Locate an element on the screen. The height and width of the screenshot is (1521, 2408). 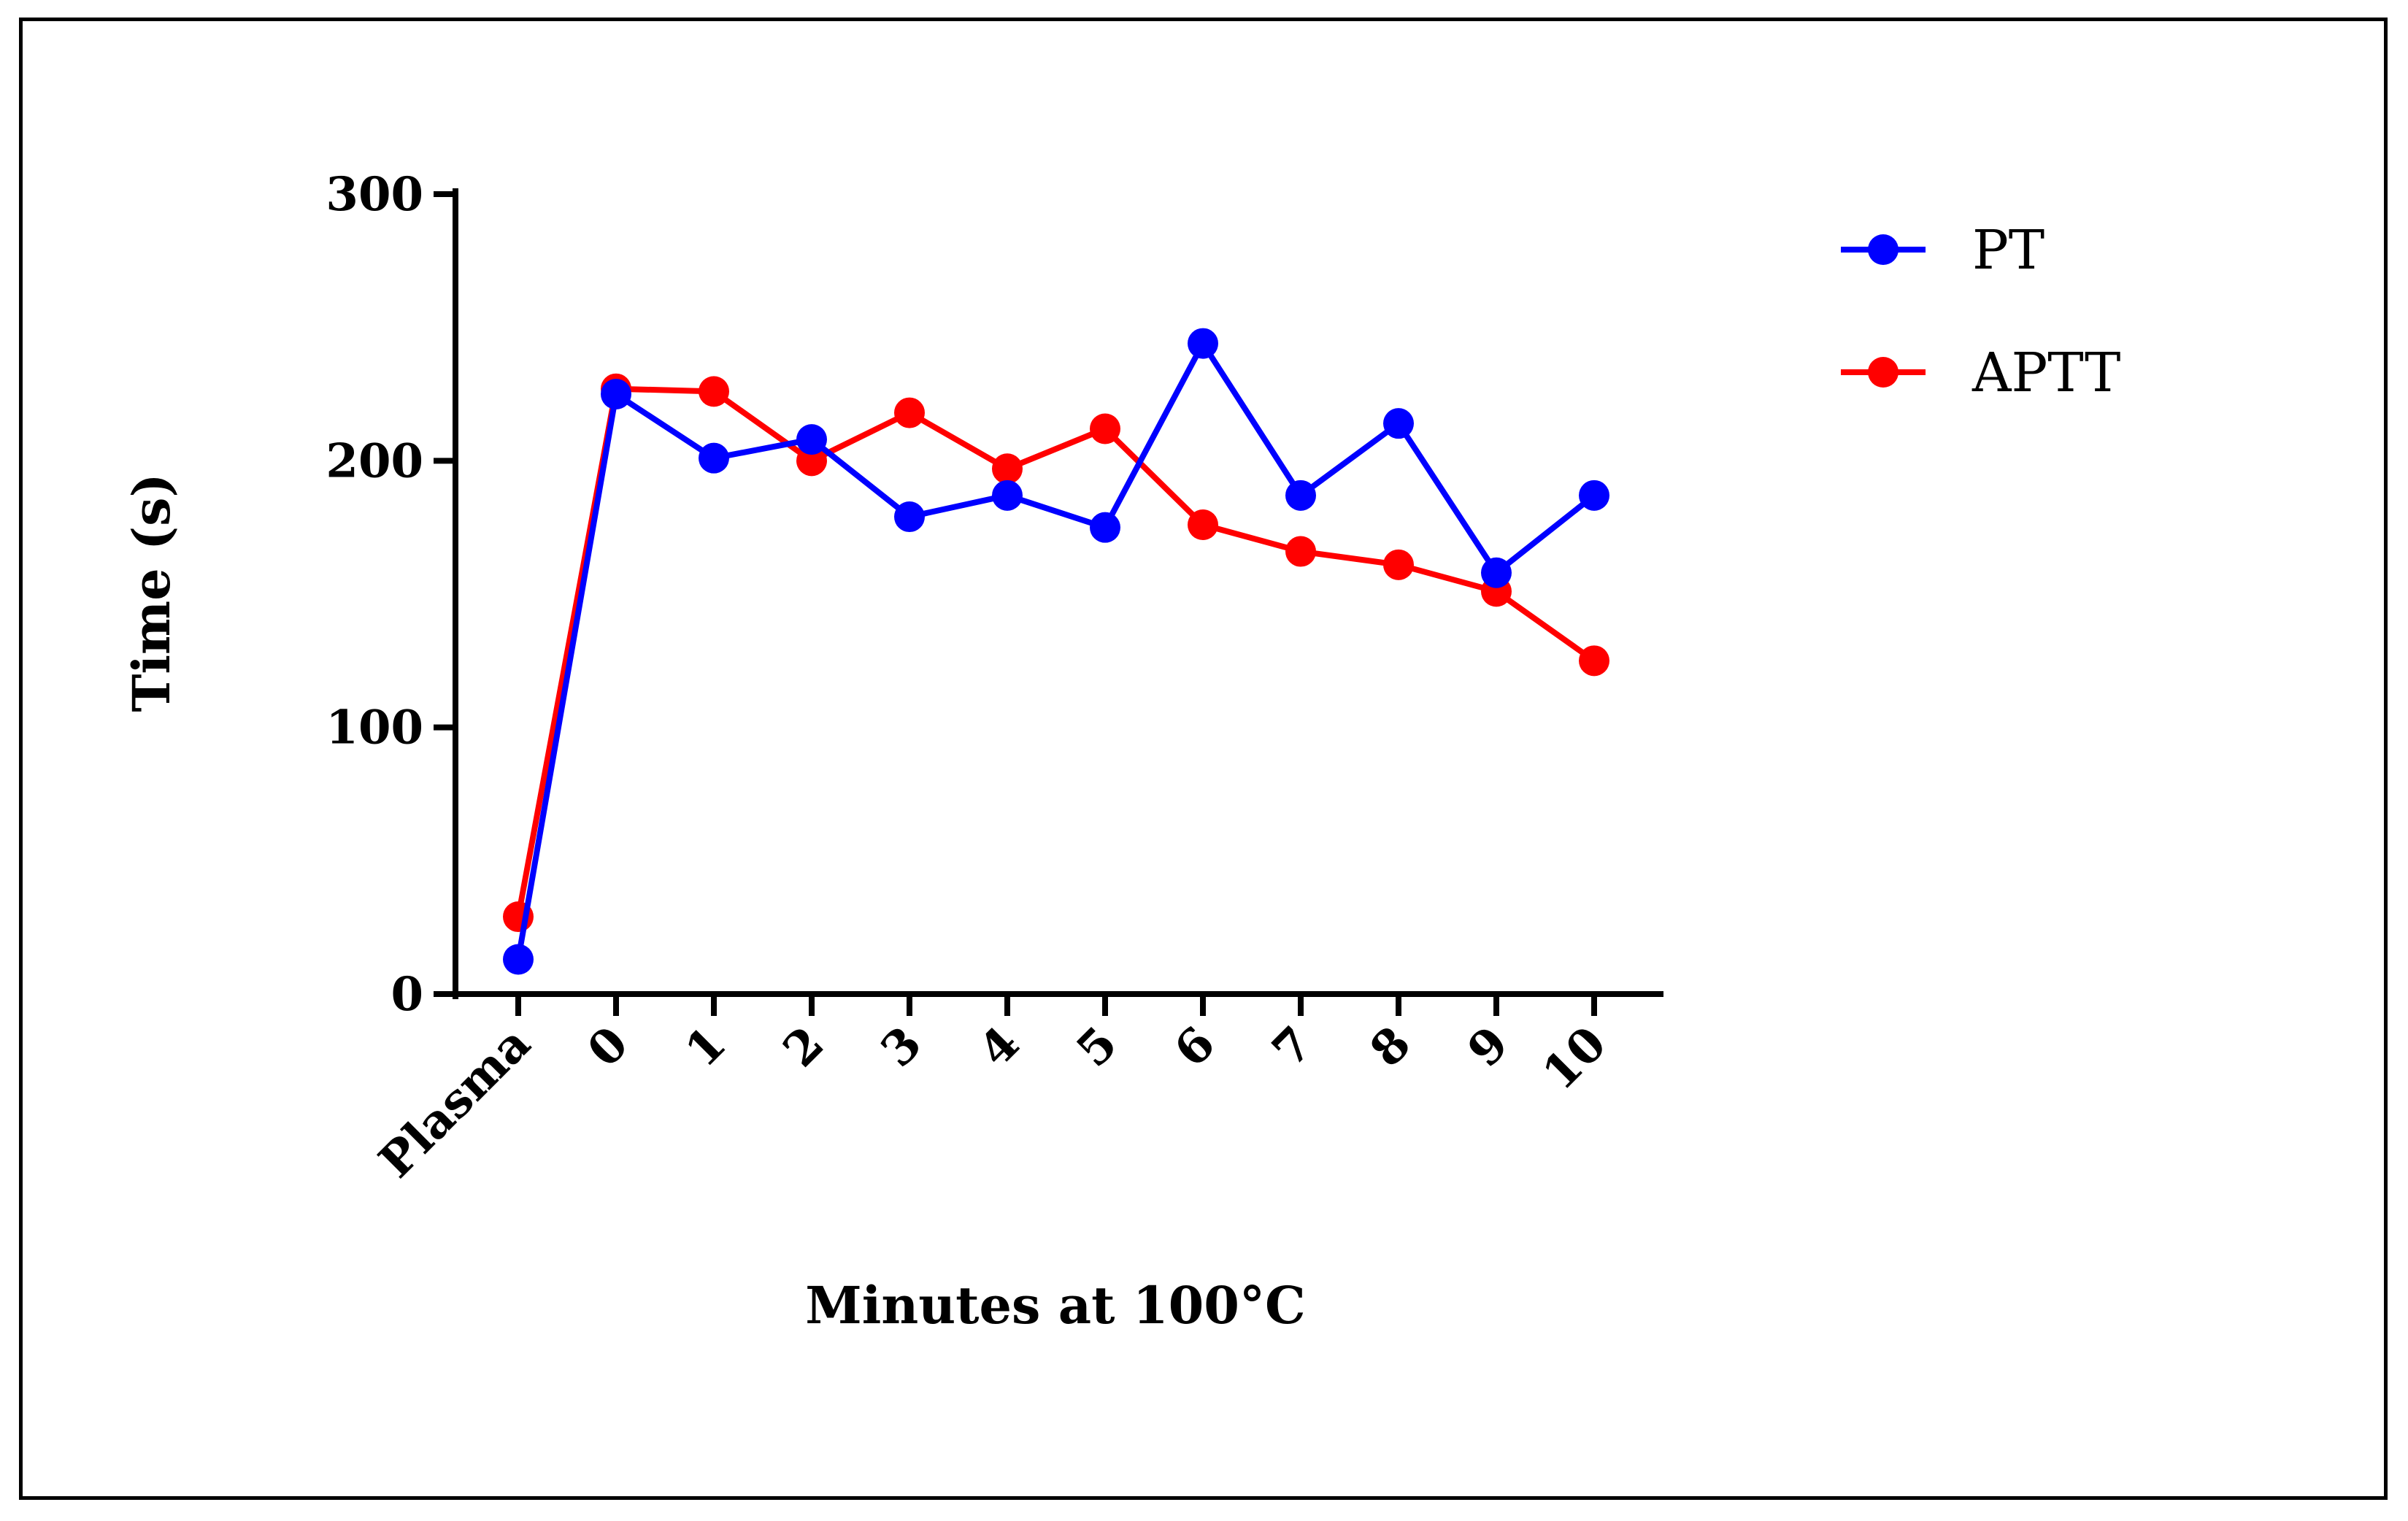
legend-item-aptt: APTT is located at coordinates (1980, 373).